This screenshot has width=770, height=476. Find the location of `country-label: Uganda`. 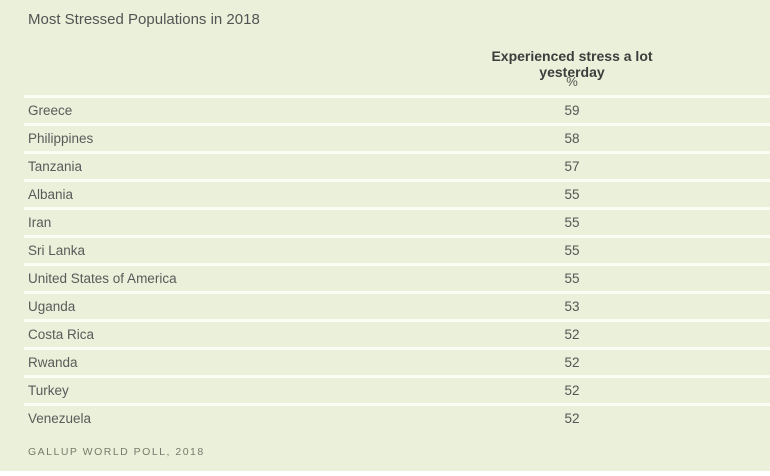

country-label: Uganda is located at coordinates (52, 306).